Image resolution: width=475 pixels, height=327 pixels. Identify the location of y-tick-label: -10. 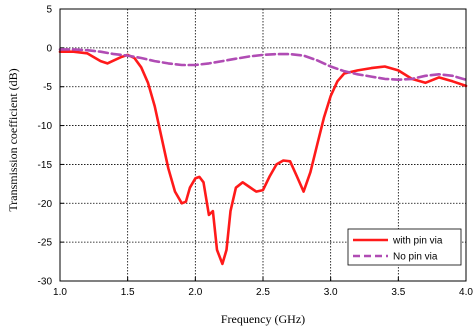
(45, 126).